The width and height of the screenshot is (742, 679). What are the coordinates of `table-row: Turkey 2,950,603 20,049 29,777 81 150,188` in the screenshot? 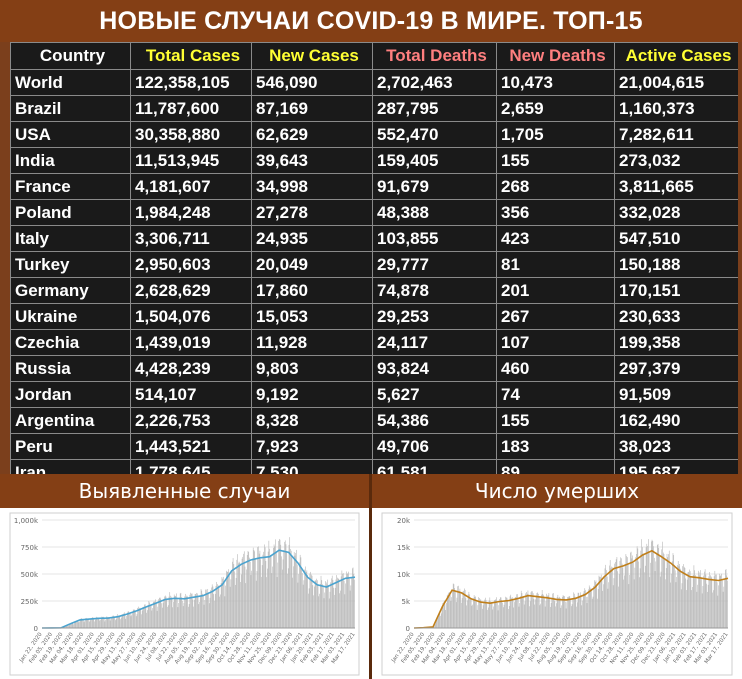 It's located at (374, 264).